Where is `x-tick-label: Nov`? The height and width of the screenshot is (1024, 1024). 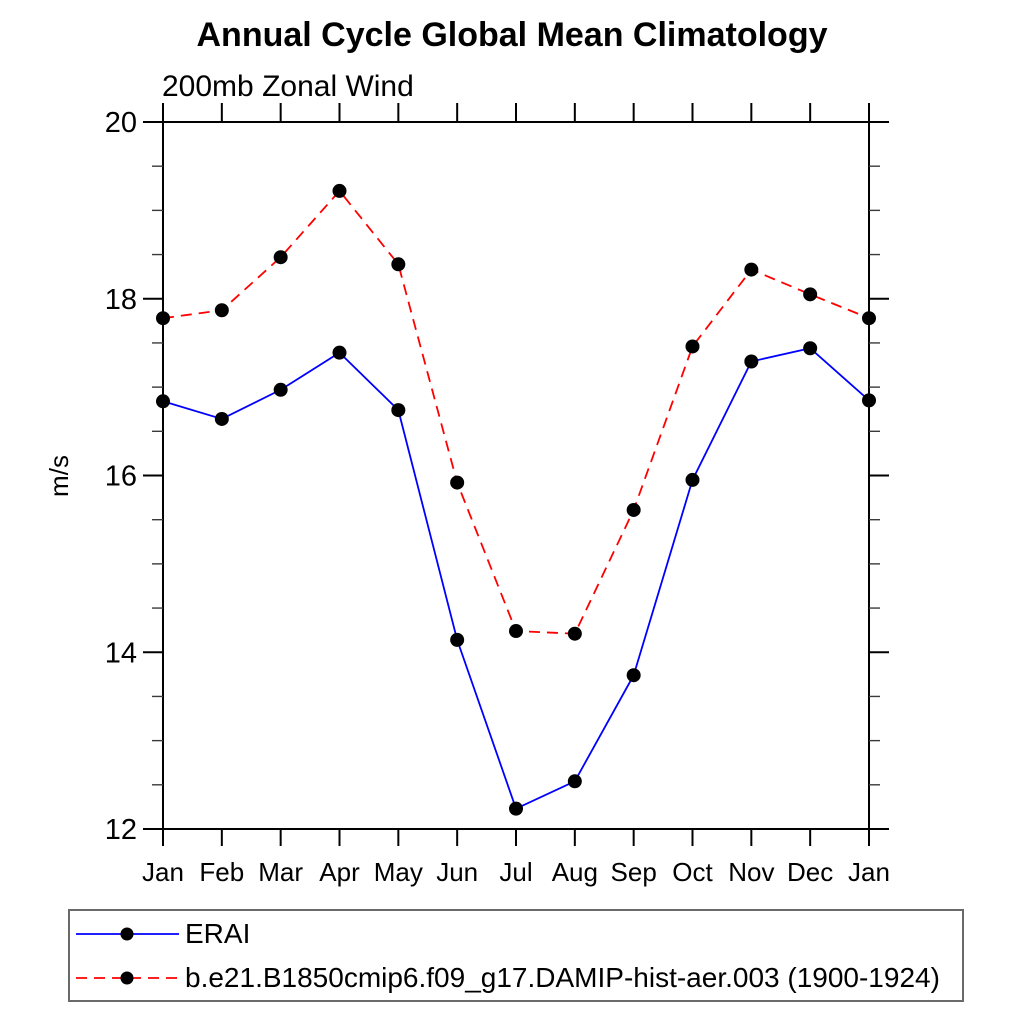 x-tick-label: Nov is located at coordinates (751, 872).